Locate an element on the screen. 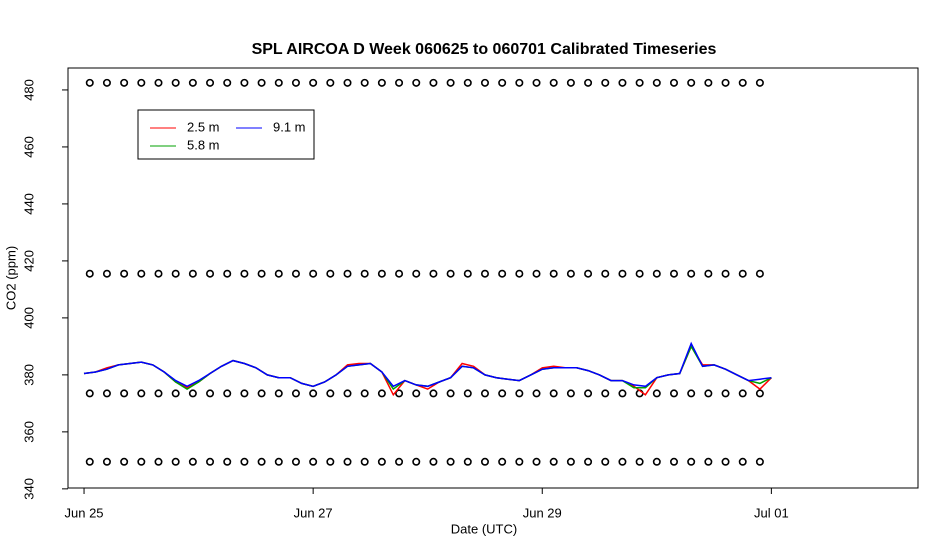  y-tick-label: 480 is located at coordinates (28, 90).